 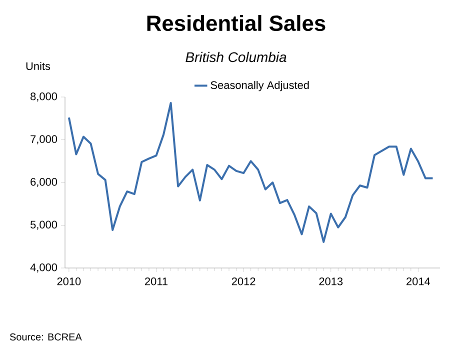 I want to click on x-tick-label: 2013, so click(x=331, y=282).